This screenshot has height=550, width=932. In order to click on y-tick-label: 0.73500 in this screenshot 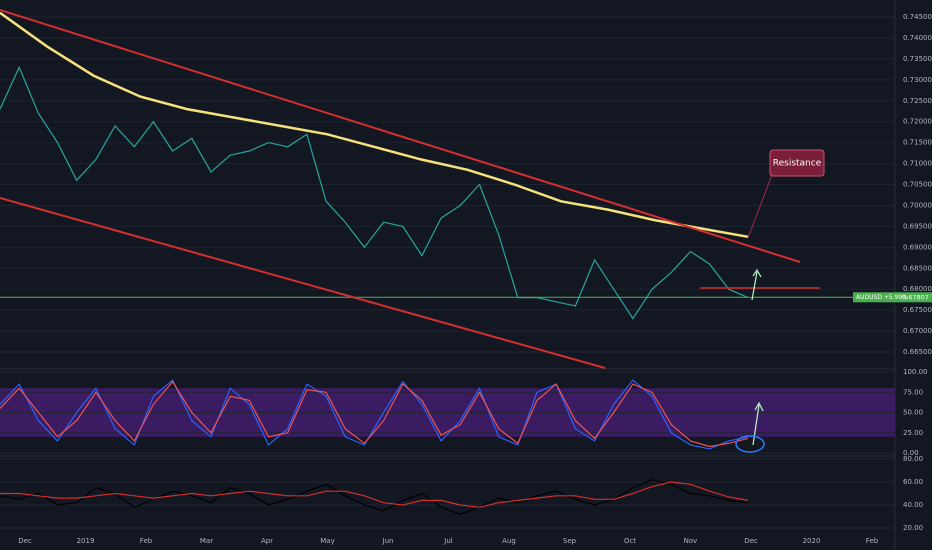, I will do `click(917, 59)`.